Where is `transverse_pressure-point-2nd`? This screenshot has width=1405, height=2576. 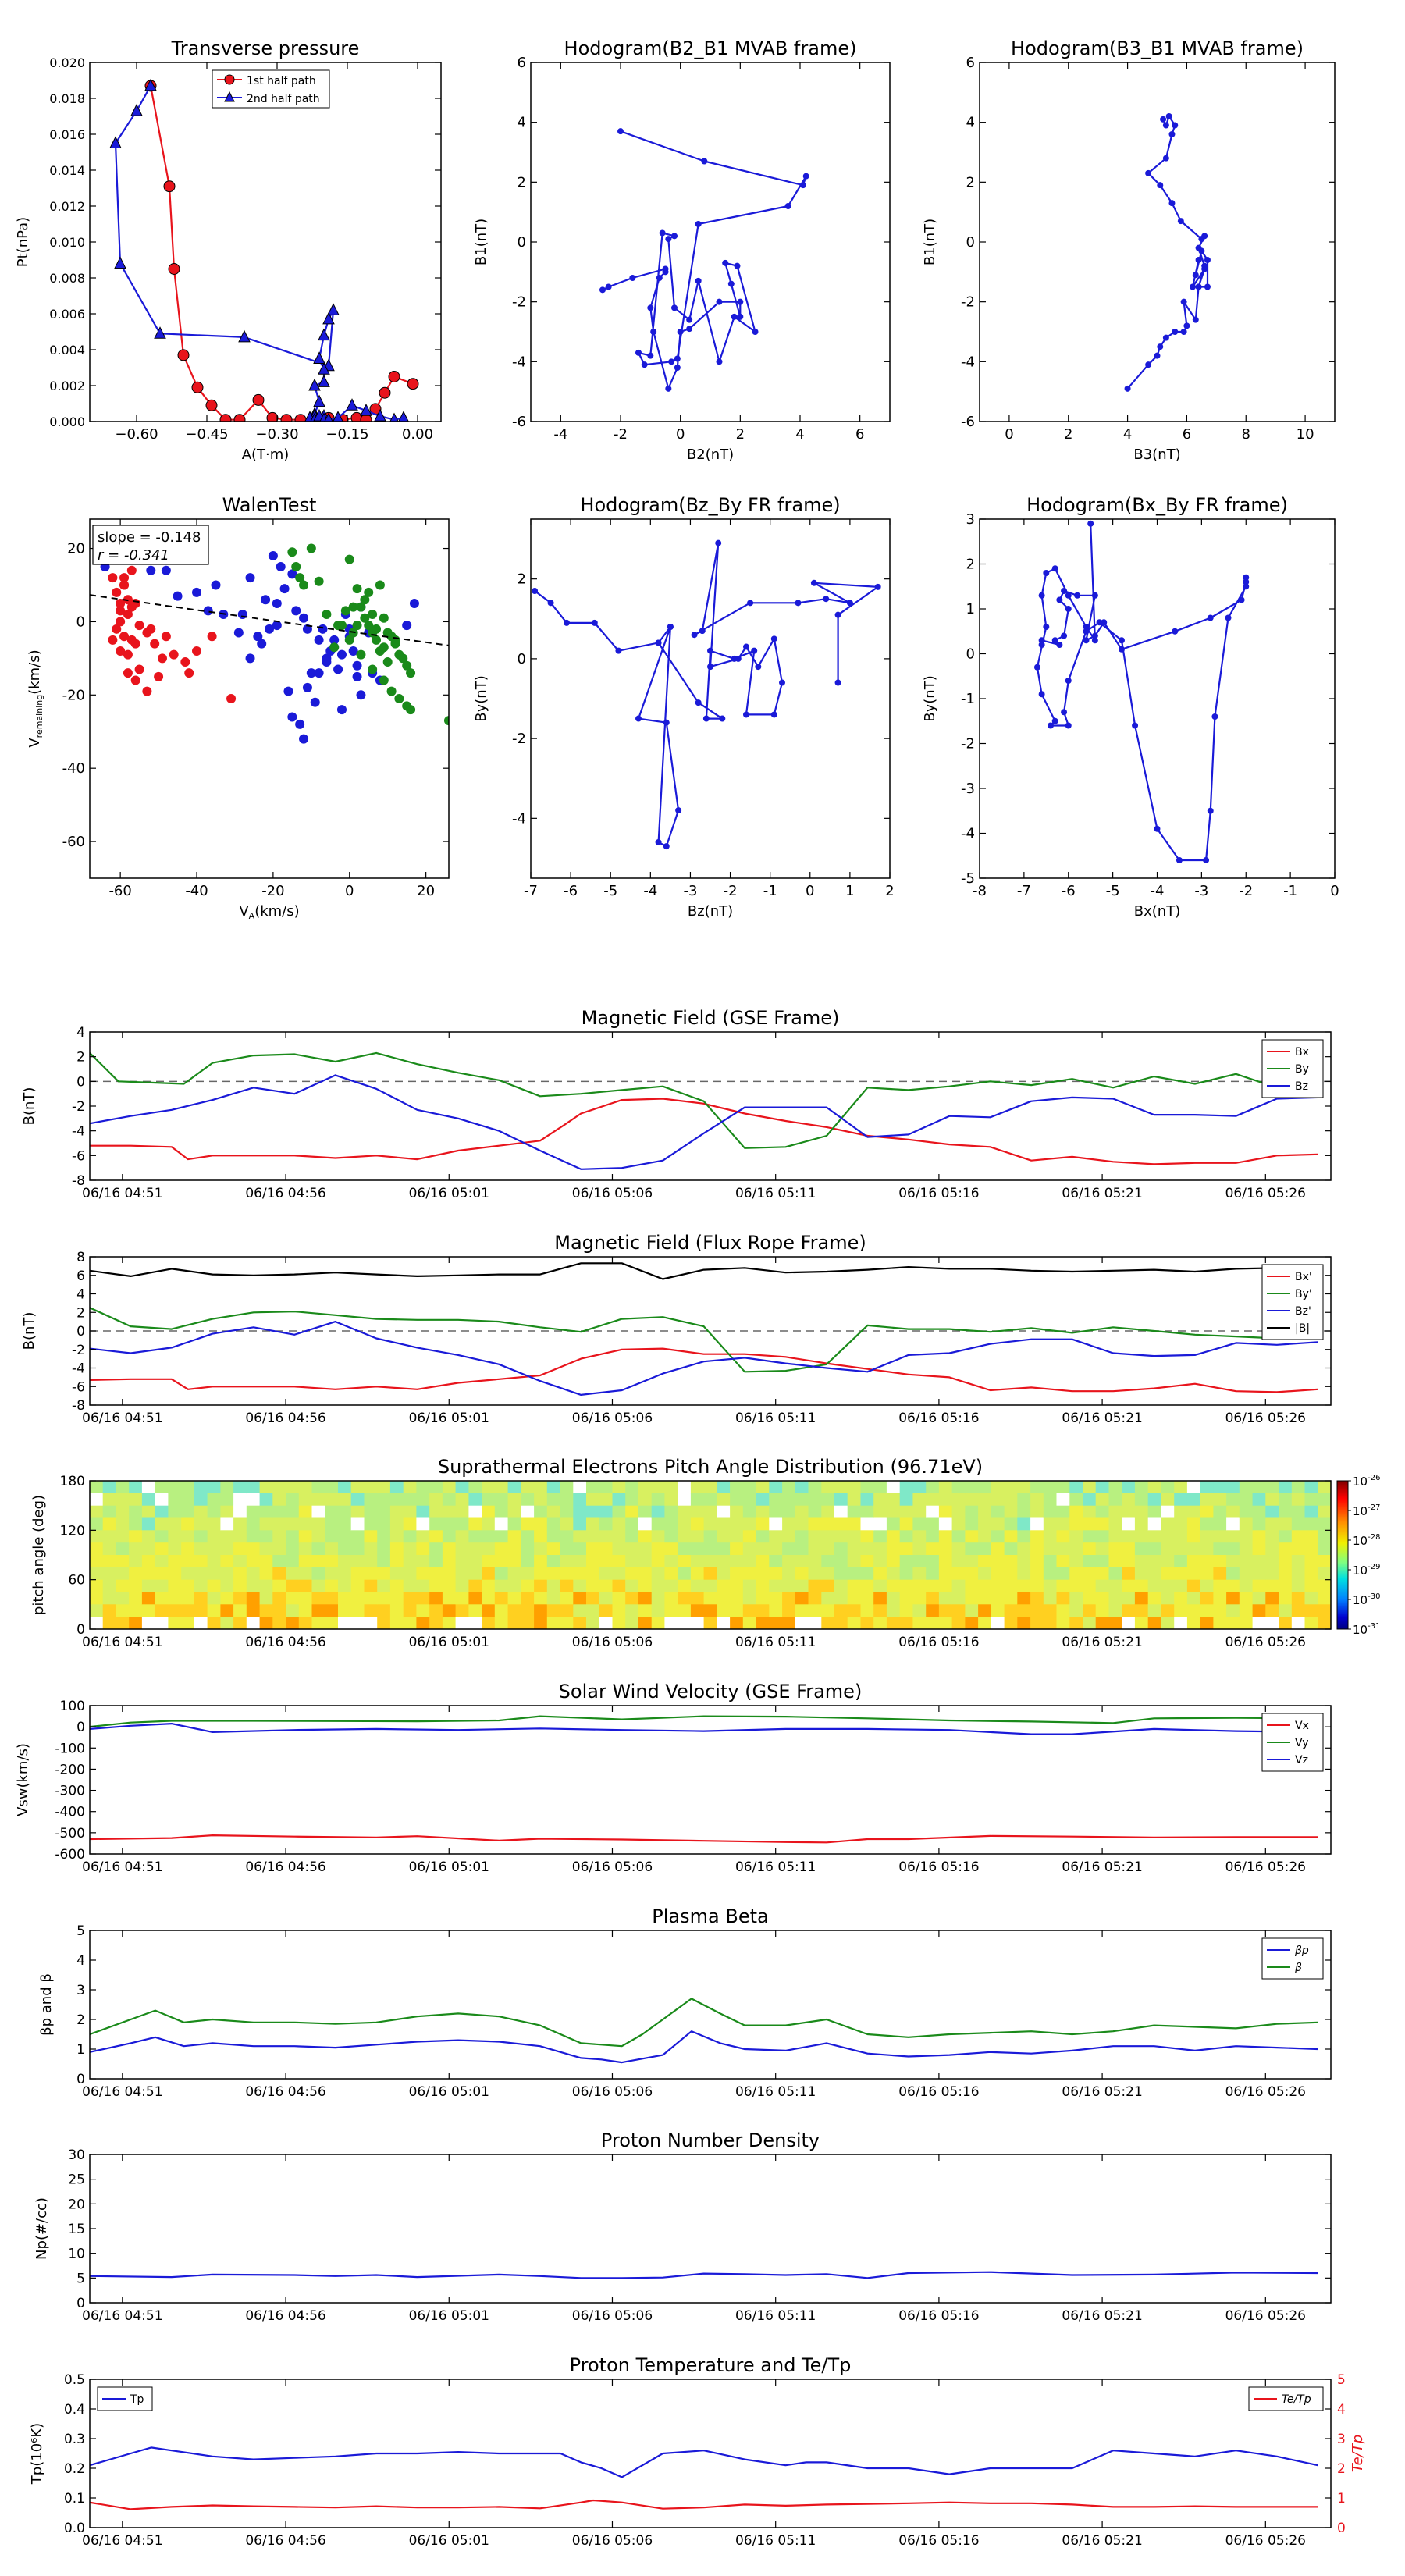
transverse_pressure-point-2nd is located at coordinates (319, 400).